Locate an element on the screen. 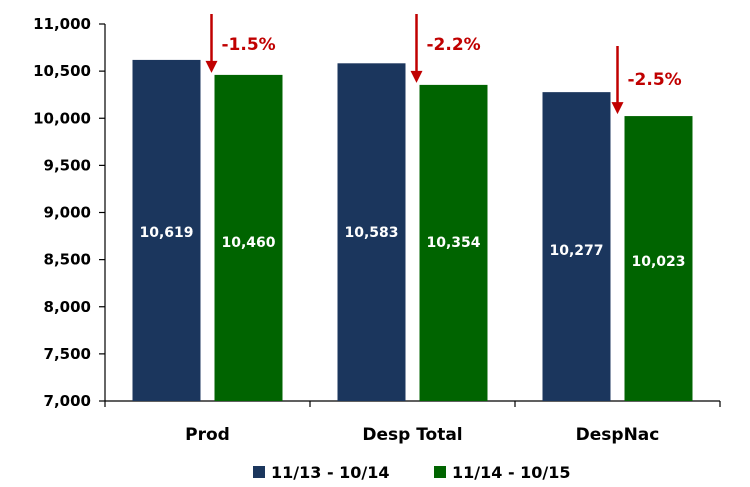 This screenshot has height=487, width=750. y-tick-label: 8,000 is located at coordinates (67, 307).